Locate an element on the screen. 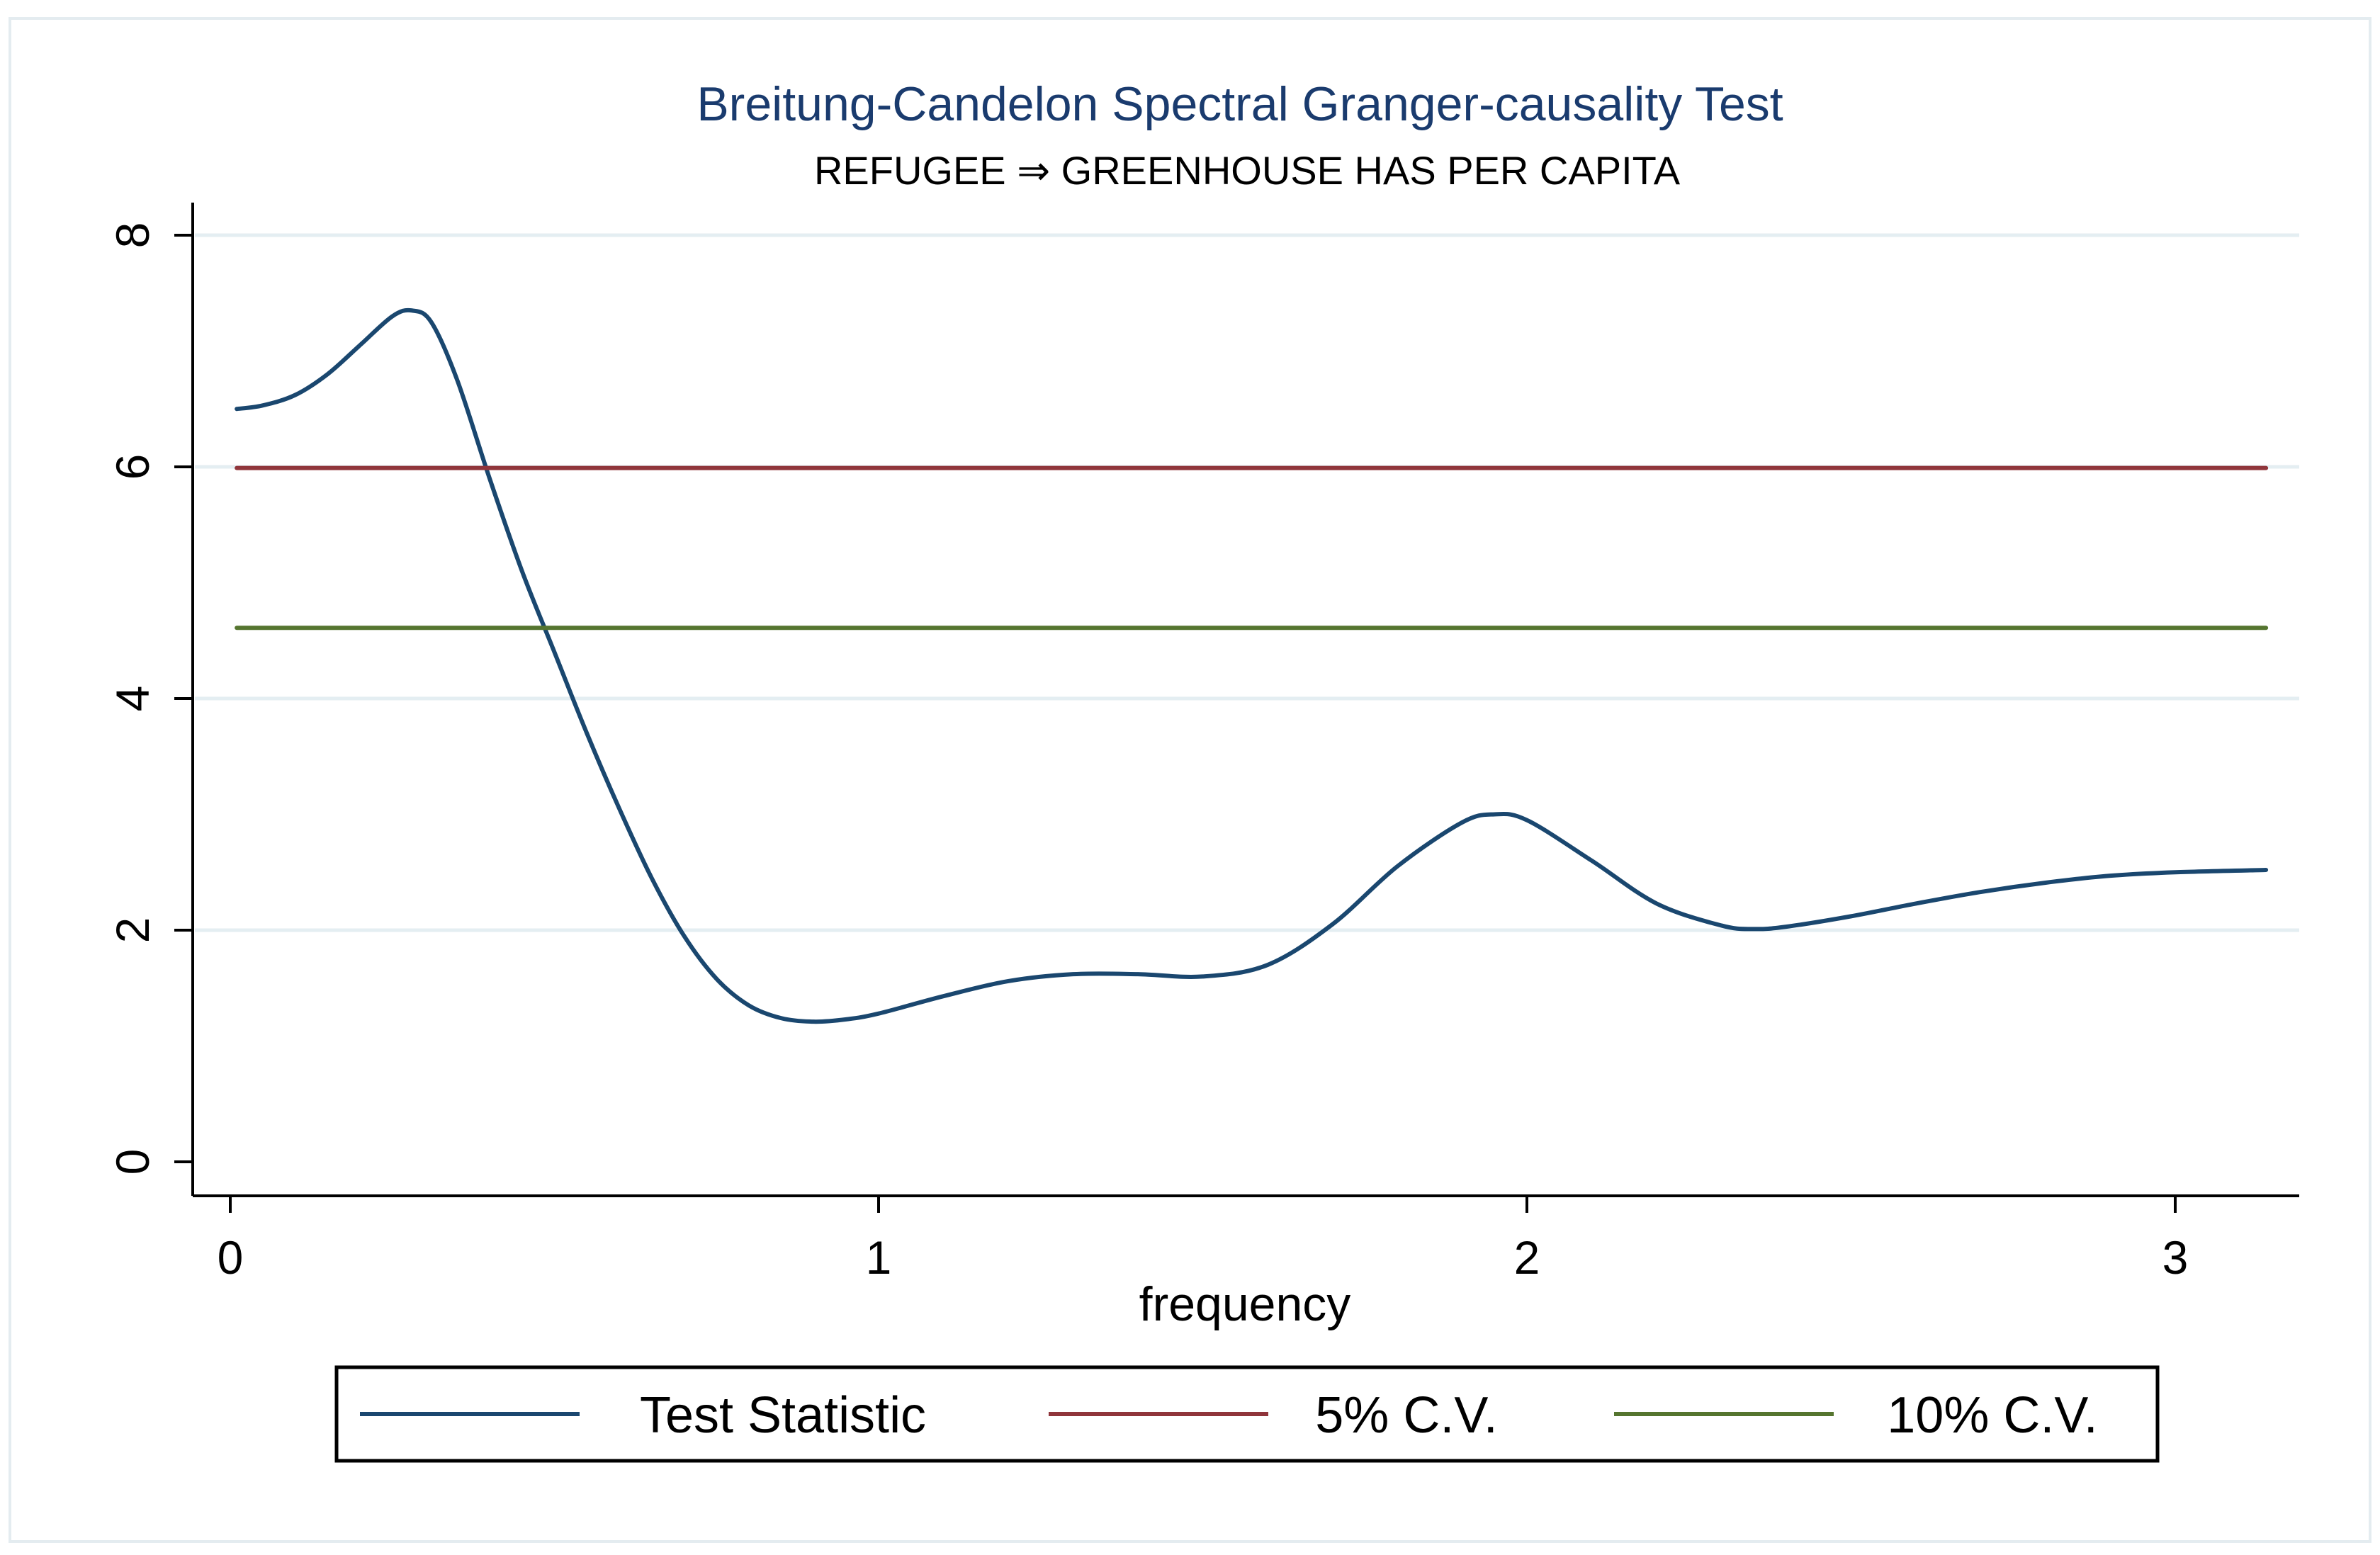  y-ticks: 0 2 4 6 8 is located at coordinates (150, 698).